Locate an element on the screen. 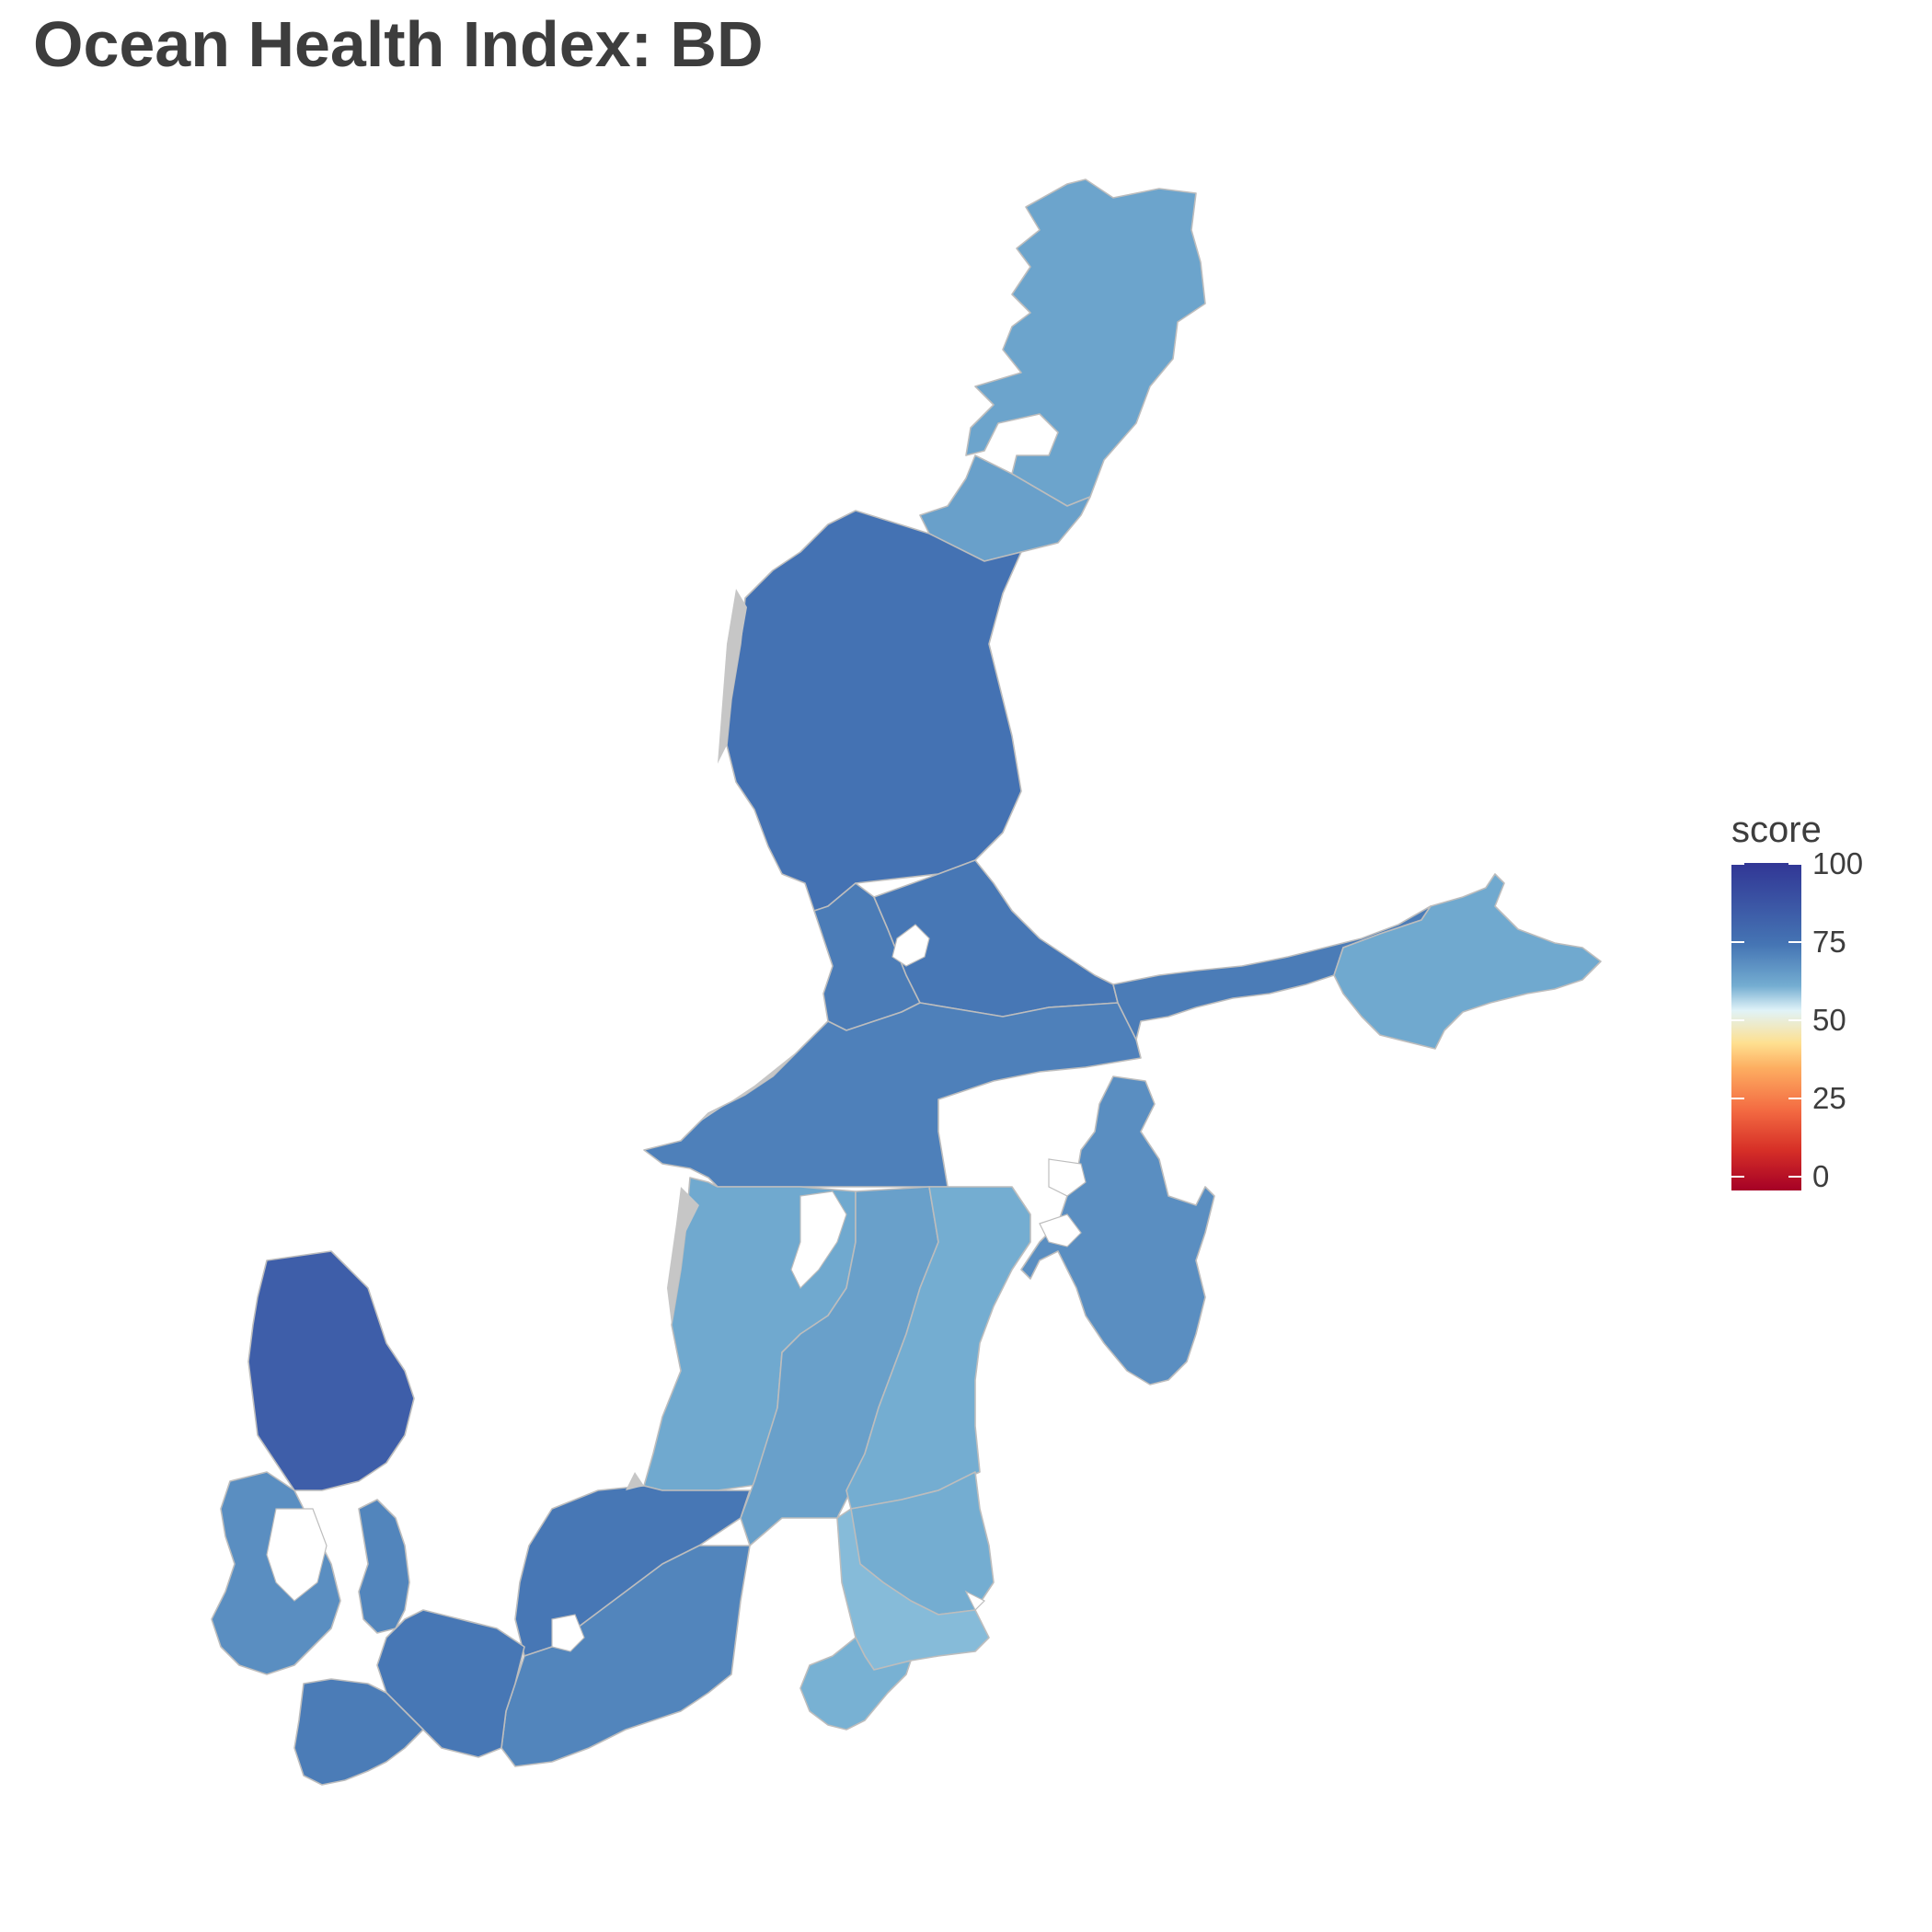 The width and height of the screenshot is (1932, 1932). region-the-sound is located at coordinates (384, 1566).